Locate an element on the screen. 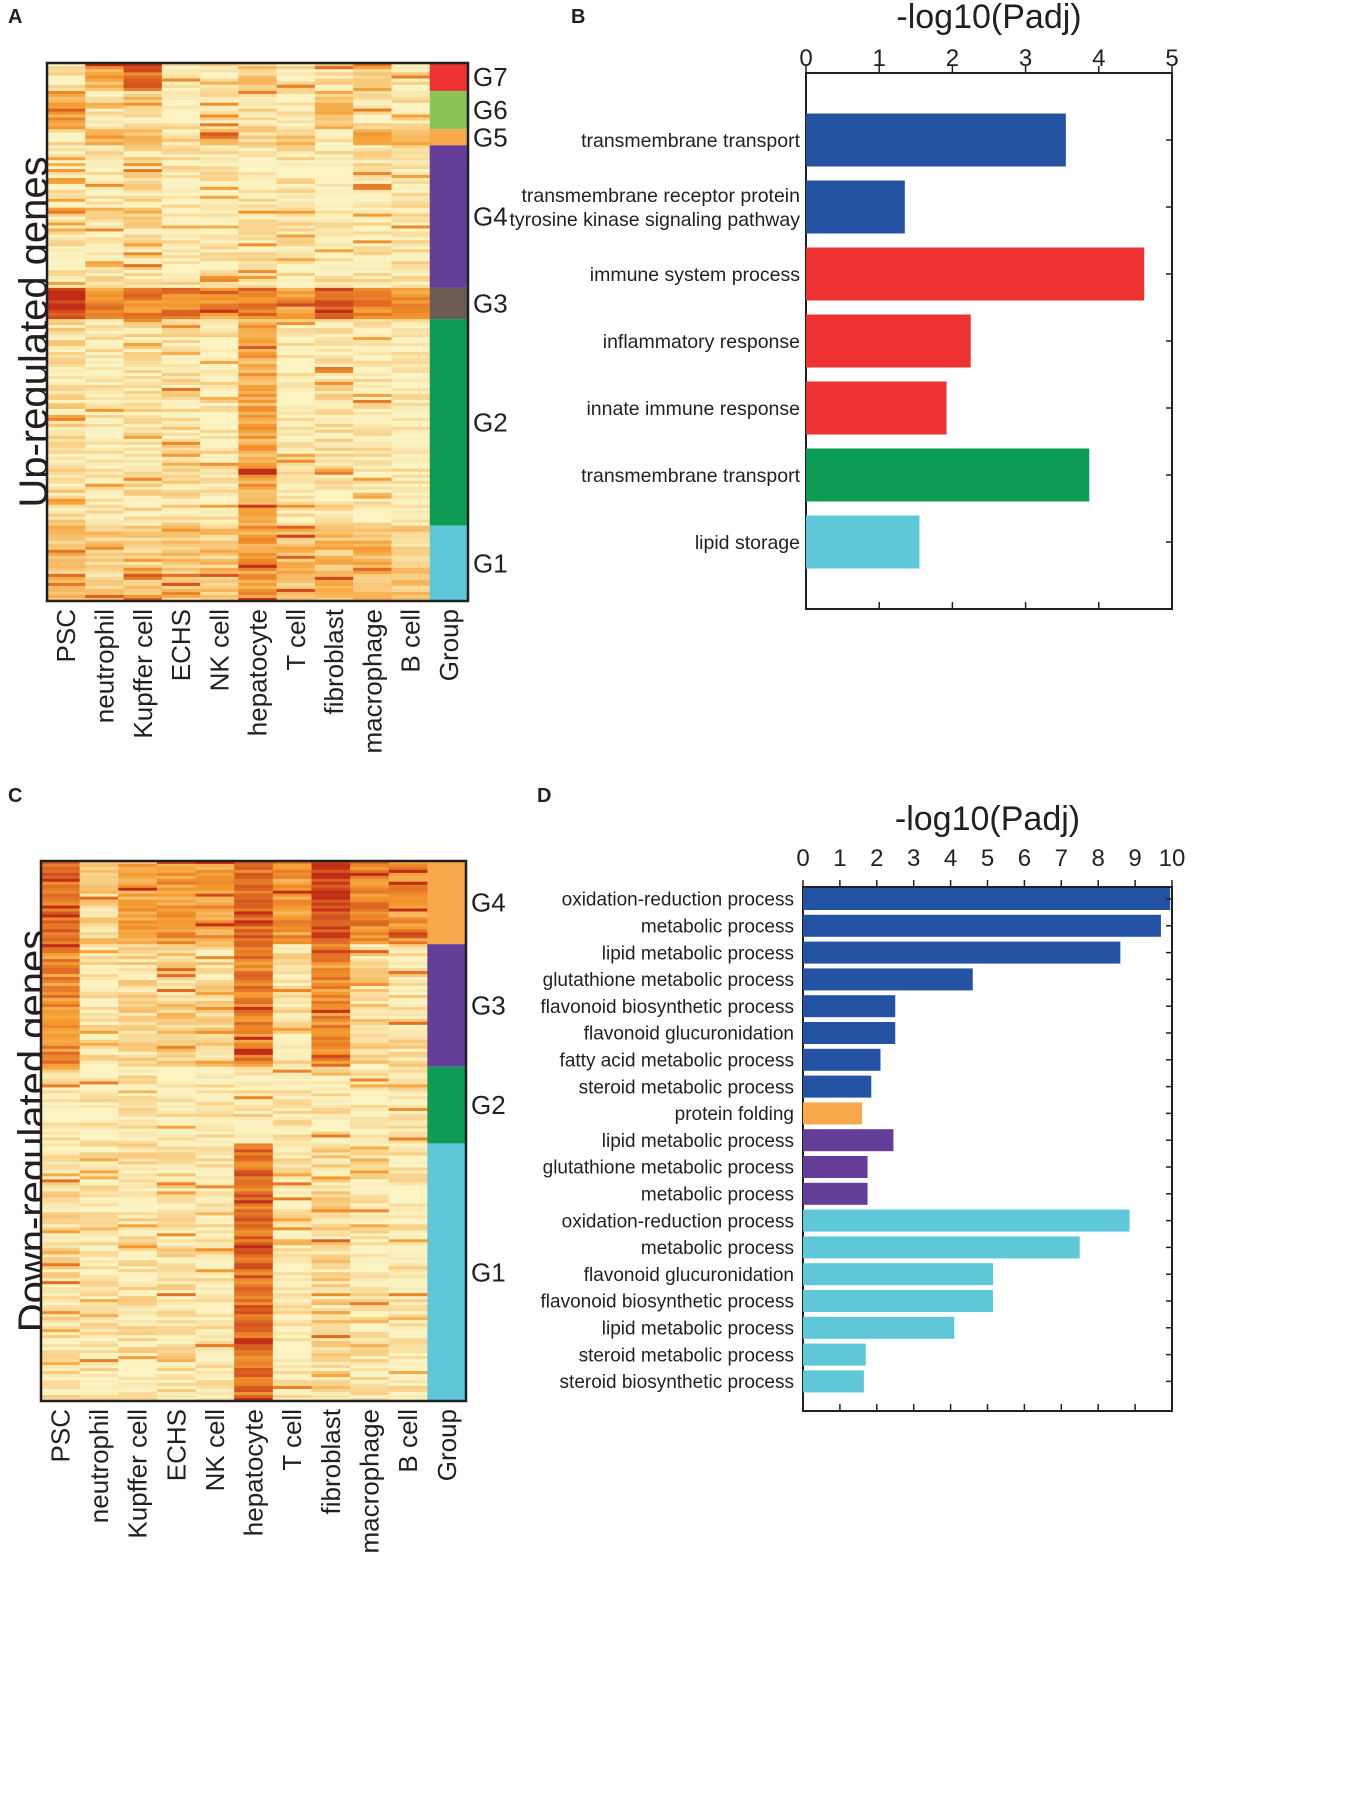 The image size is (1355, 1793). x-tick-label: 3 is located at coordinates (913, 858).